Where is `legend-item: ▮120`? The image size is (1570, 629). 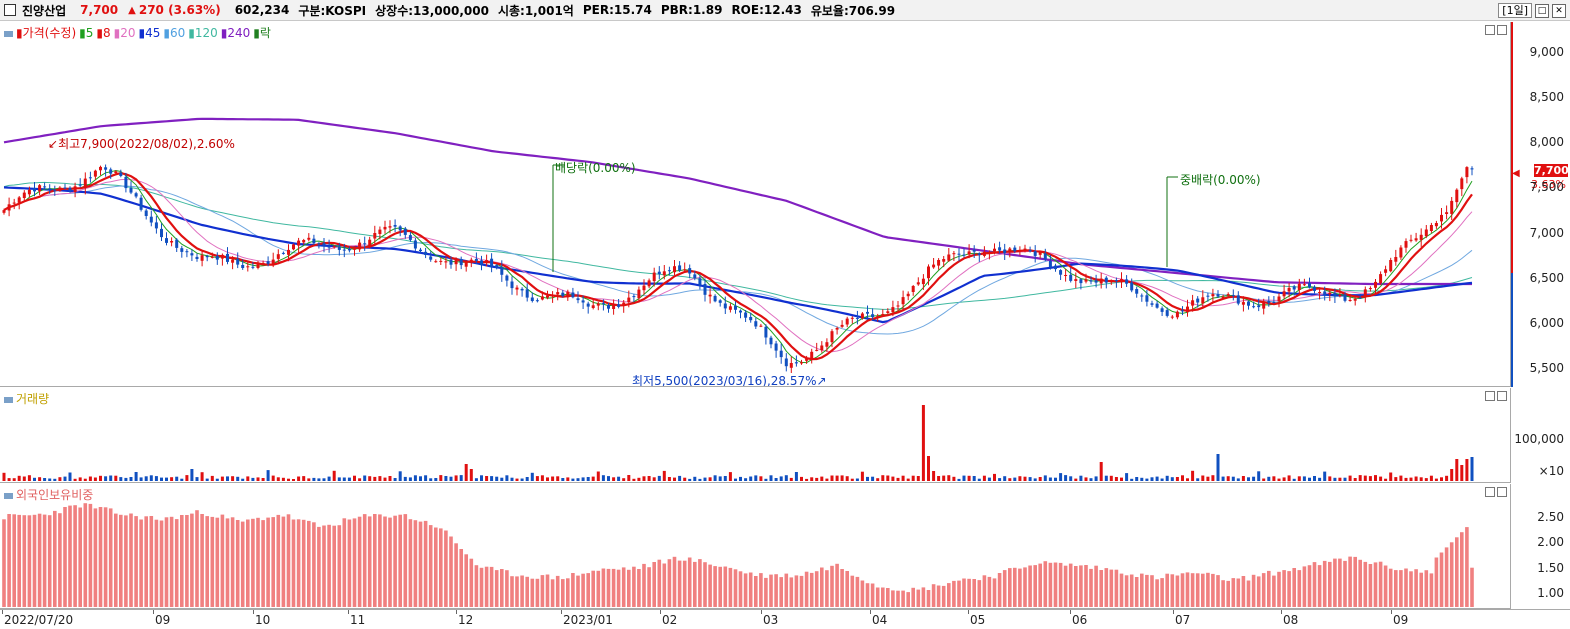 legend-item: ▮120 is located at coordinates (203, 33).